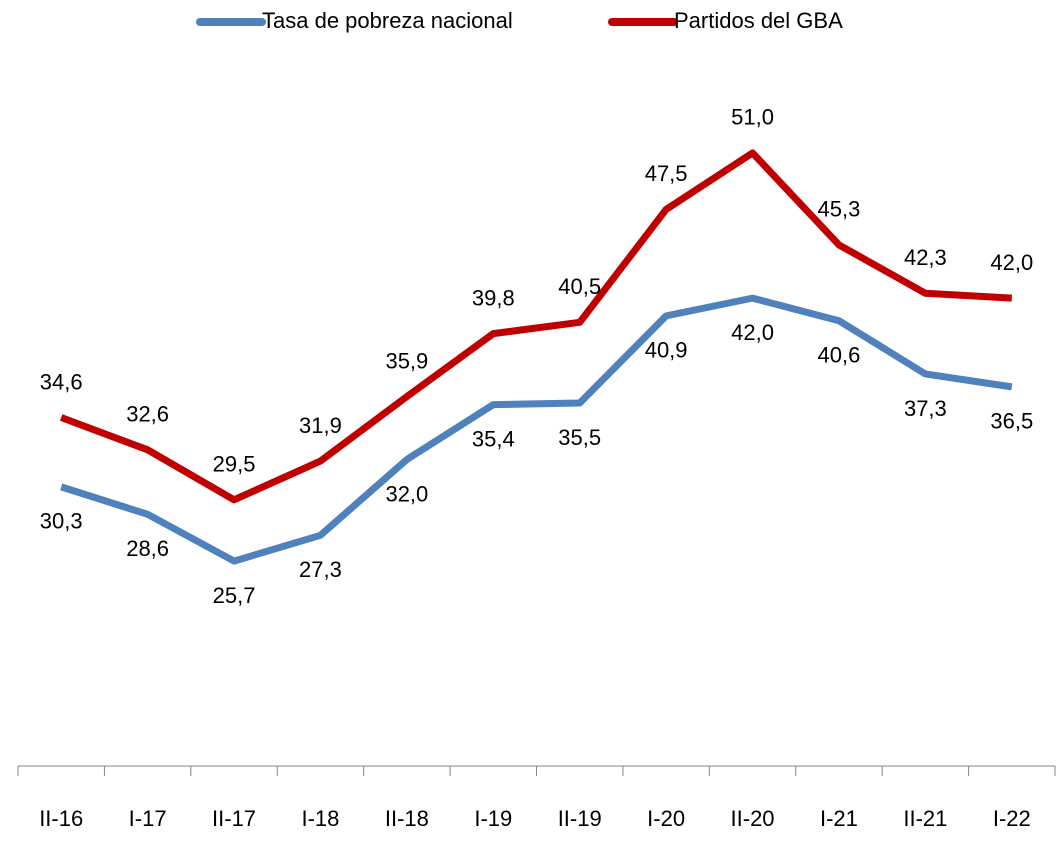  Describe the element at coordinates (234, 464) in the screenshot. I see `data-label: 29,5` at that location.